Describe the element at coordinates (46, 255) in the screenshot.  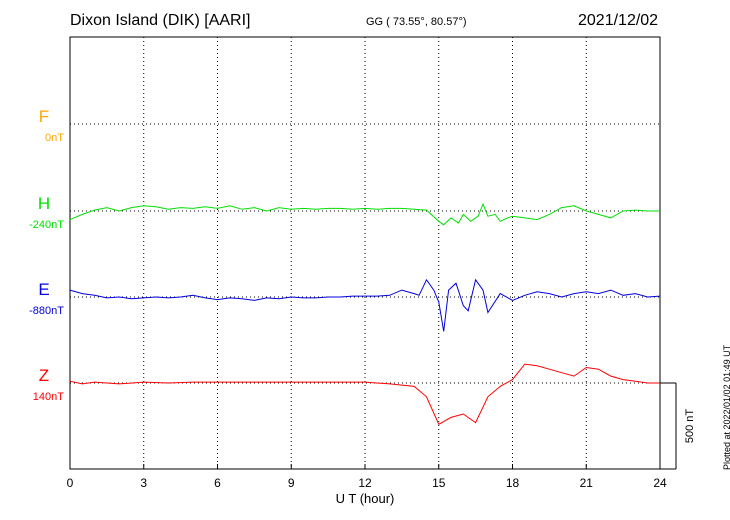
I see `series-labels: F 0nT H -240nT E -880nT Z 140nT` at that location.